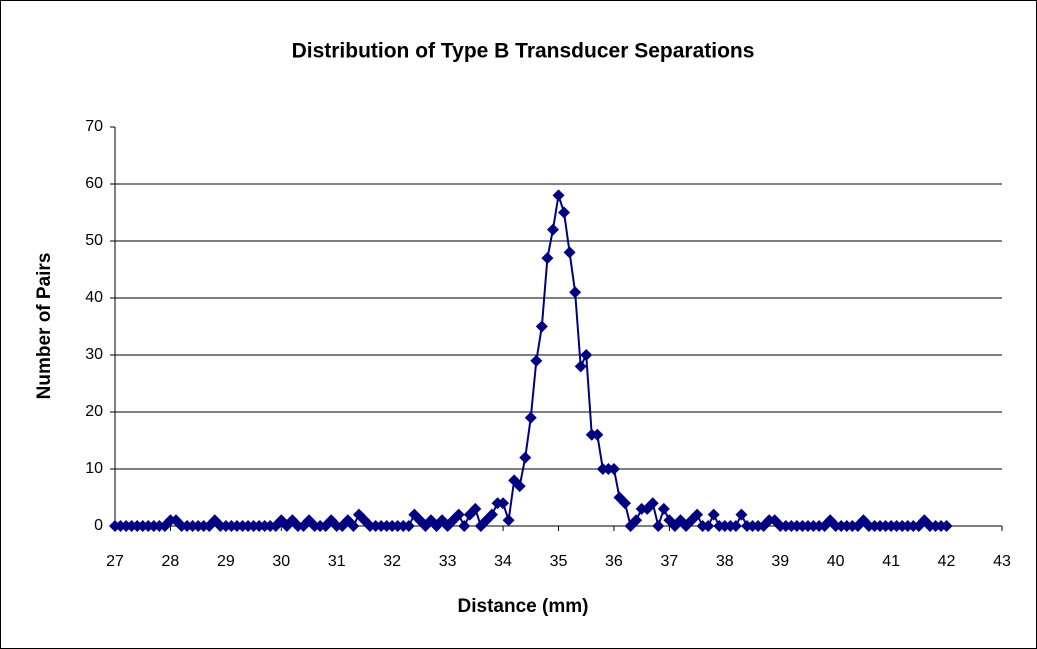  What do you see at coordinates (94, 240) in the screenshot?
I see `y-tick-label: 50` at bounding box center [94, 240].